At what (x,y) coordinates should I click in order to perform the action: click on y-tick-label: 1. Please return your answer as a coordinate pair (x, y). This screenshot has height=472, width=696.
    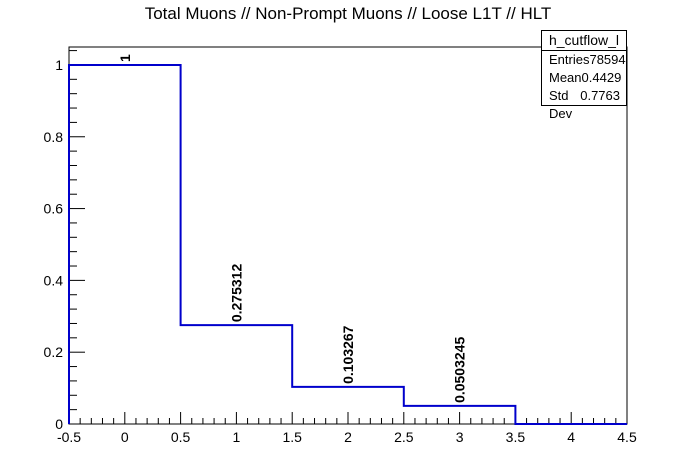
    Looking at the image, I should click on (59, 65).